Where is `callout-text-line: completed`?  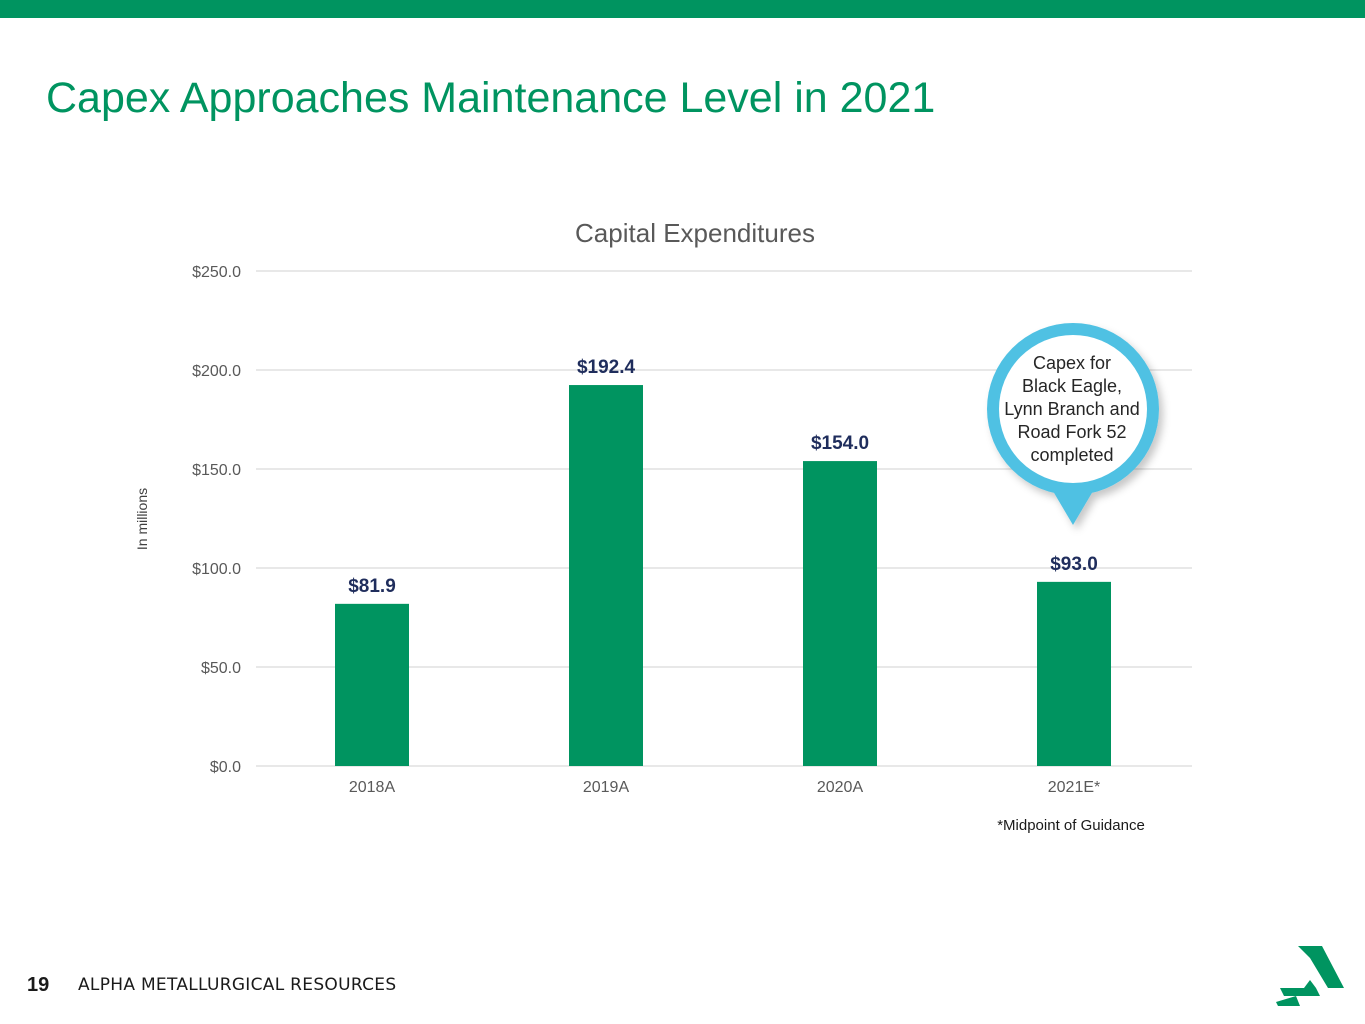 callout-text-line: completed is located at coordinates (1071, 455).